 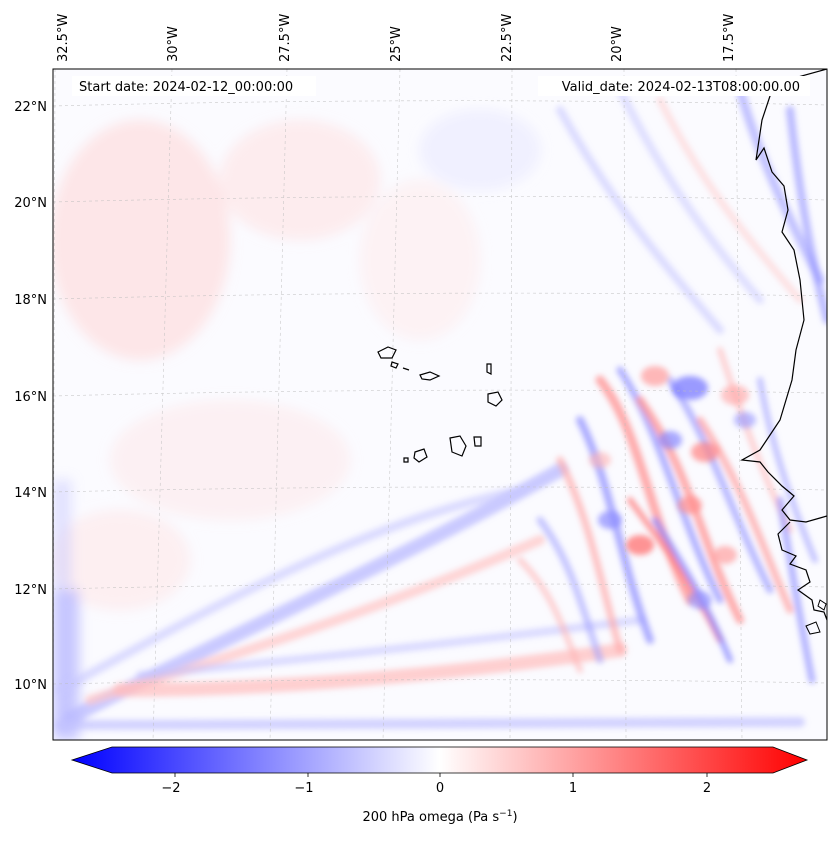 What do you see at coordinates (30, 203) in the screenshot?
I see `lat-label-20n: 20°N` at bounding box center [30, 203].